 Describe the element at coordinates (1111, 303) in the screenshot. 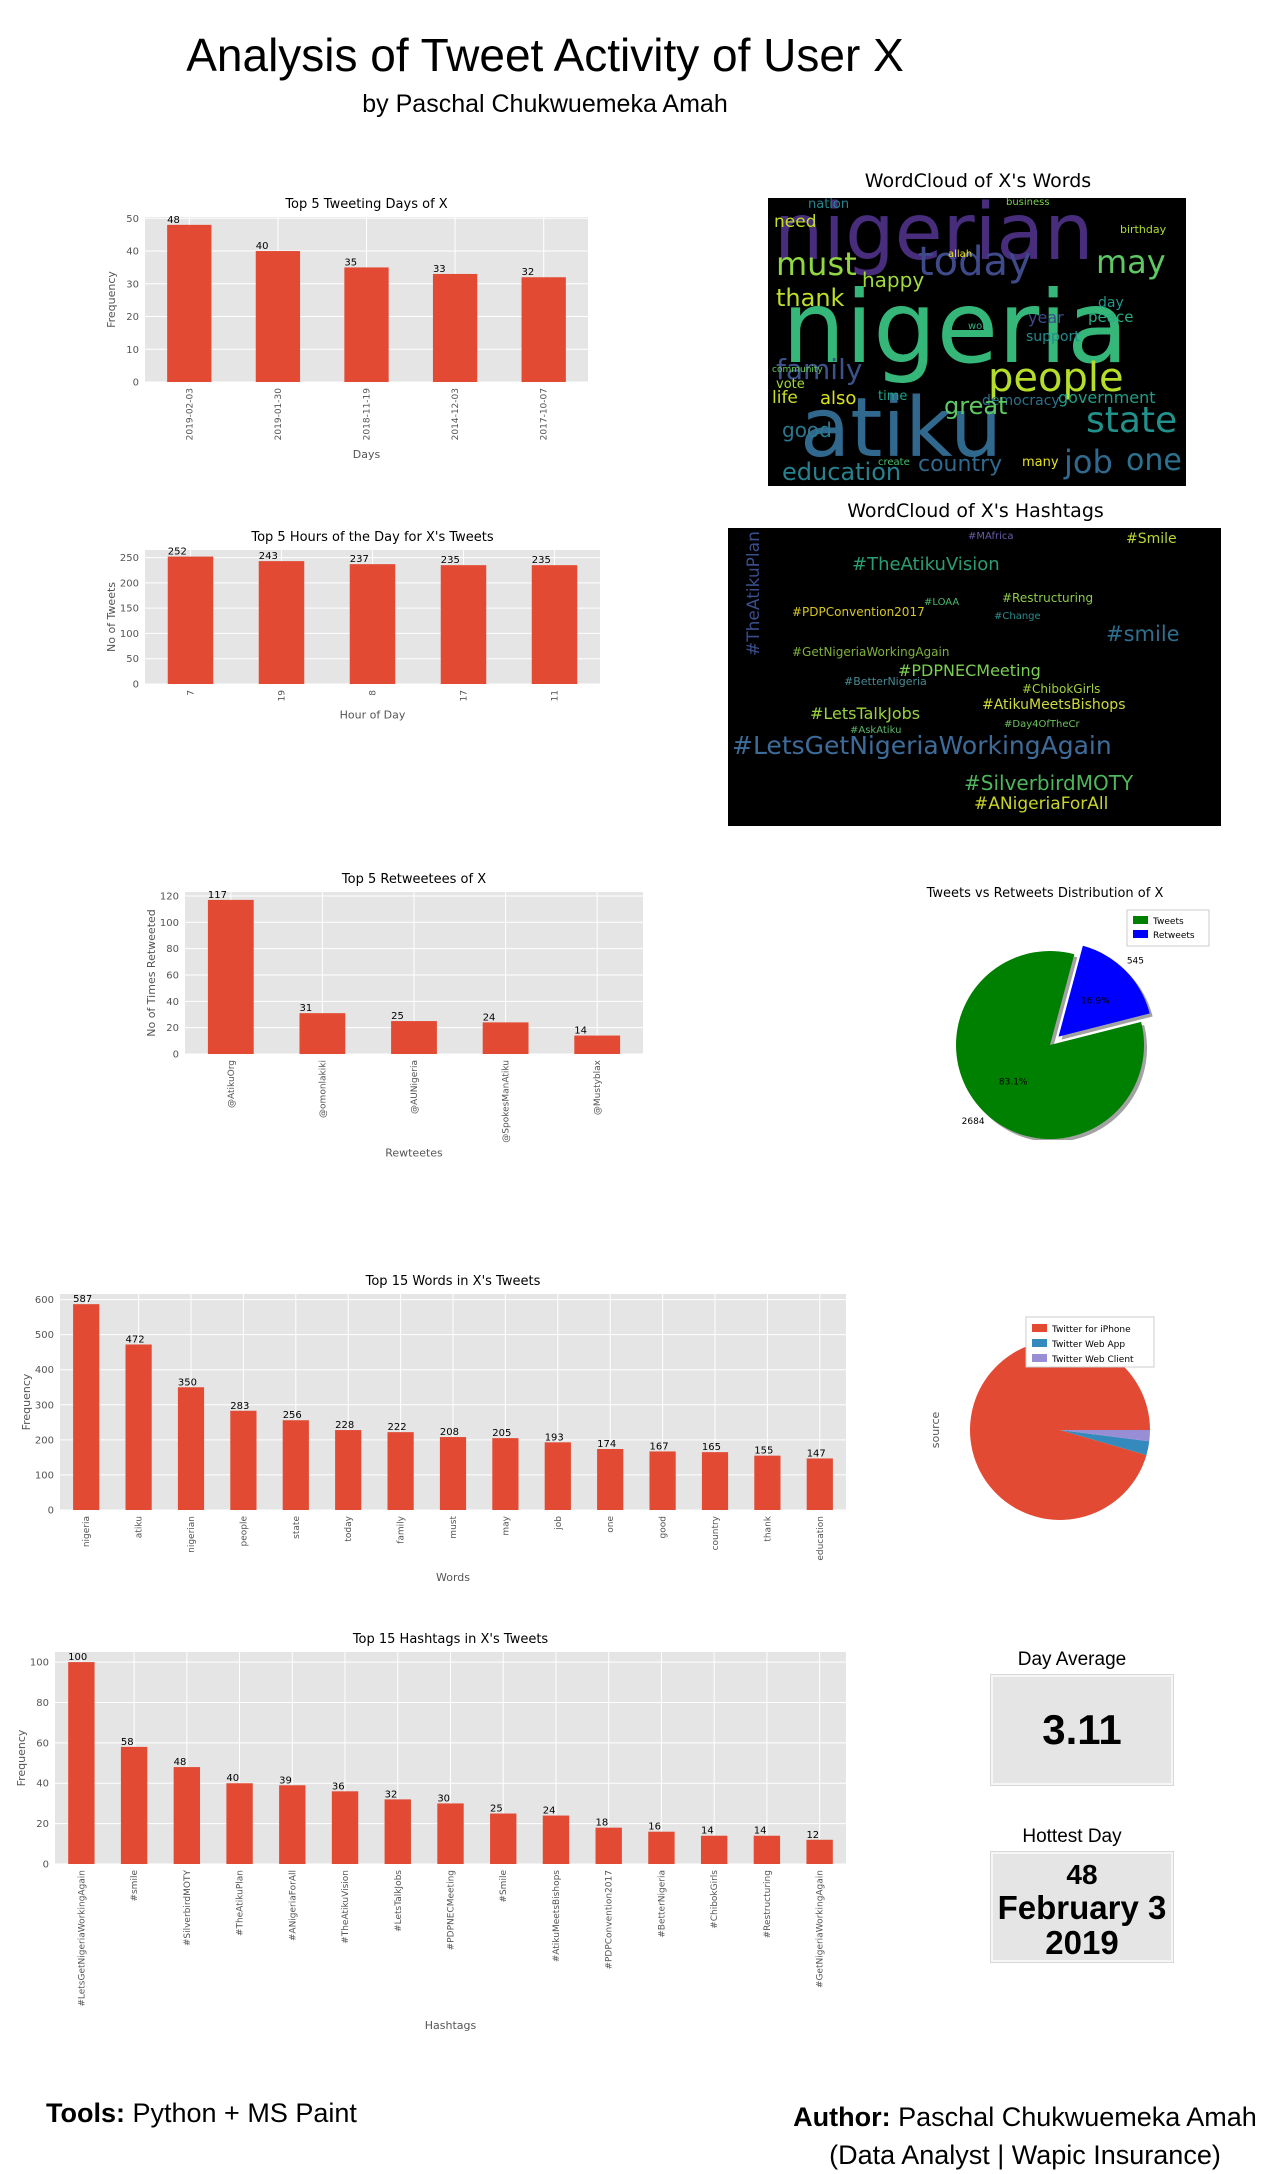

I see `wc-word: day` at that location.